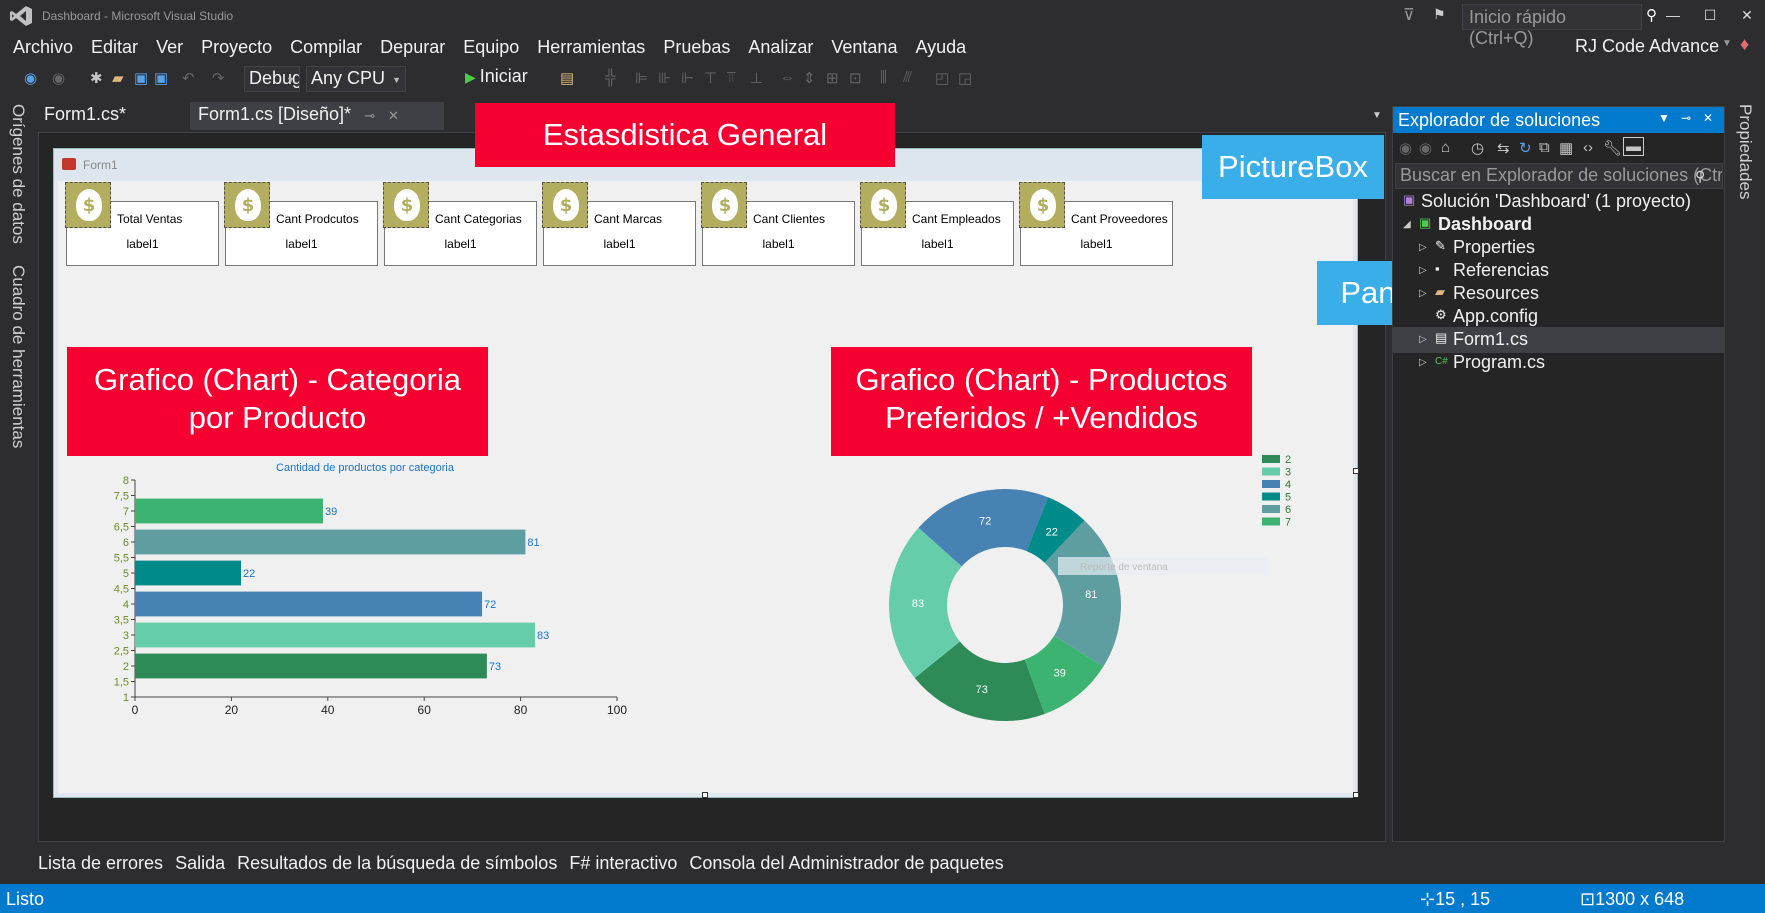 This screenshot has height=913, width=1765. Describe the element at coordinates (1439, 14) in the screenshot. I see `account-icon: ⚑` at that location.